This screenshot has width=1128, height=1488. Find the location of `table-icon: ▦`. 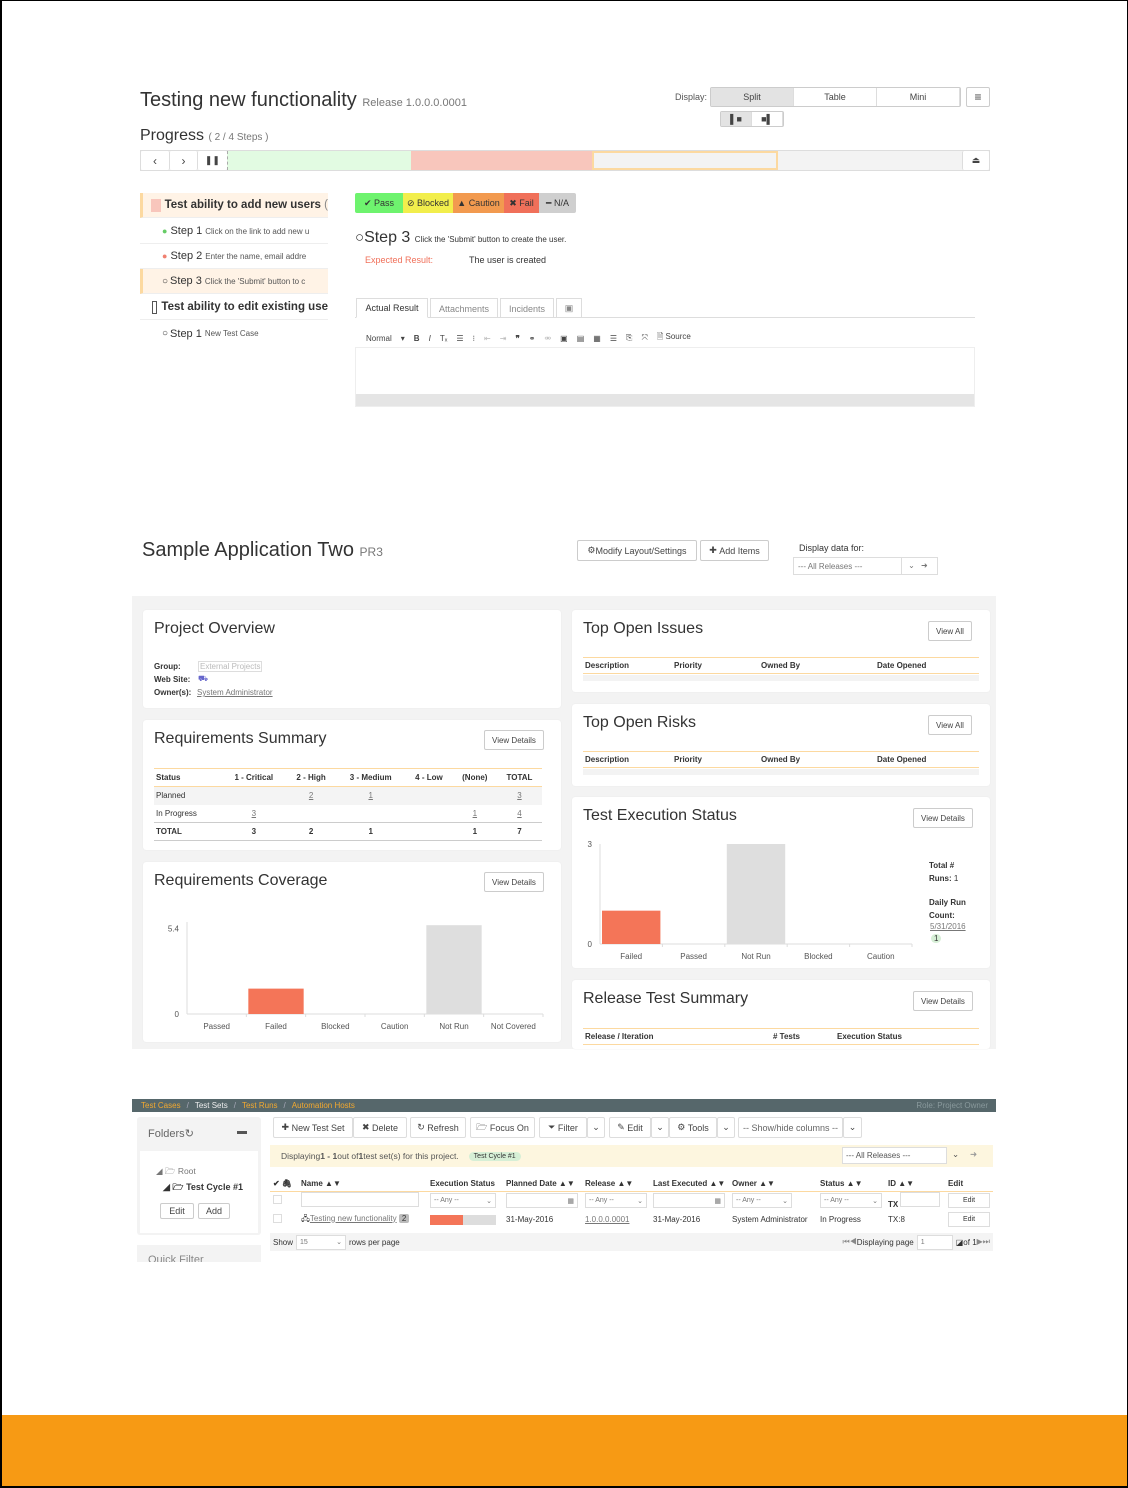

table-icon: ▦ is located at coordinates (597, 338).